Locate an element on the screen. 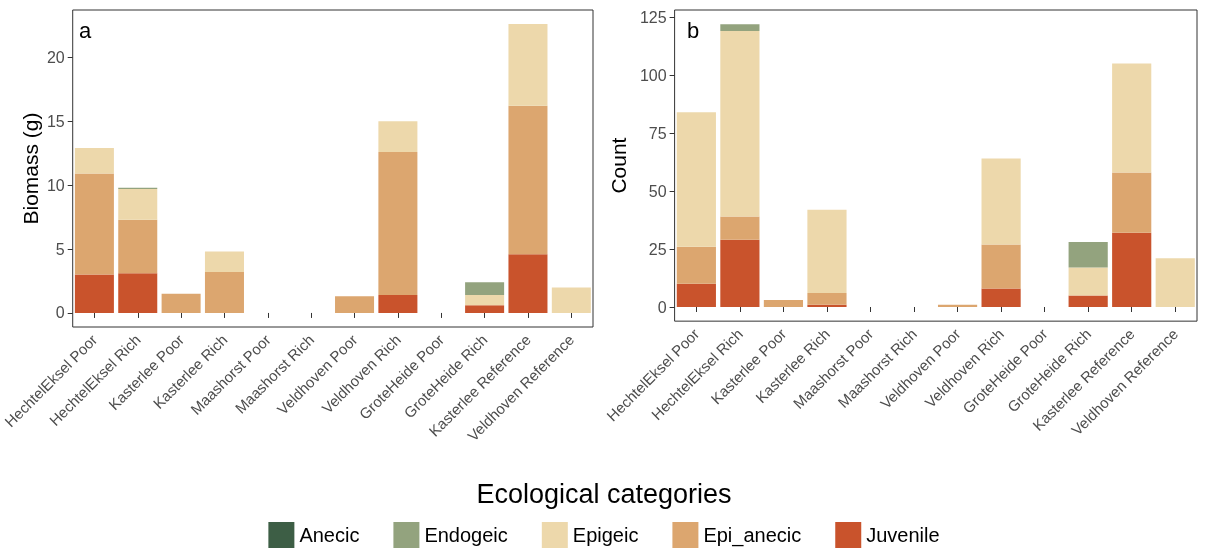  chart-title: b is located at coordinates (693, 30).